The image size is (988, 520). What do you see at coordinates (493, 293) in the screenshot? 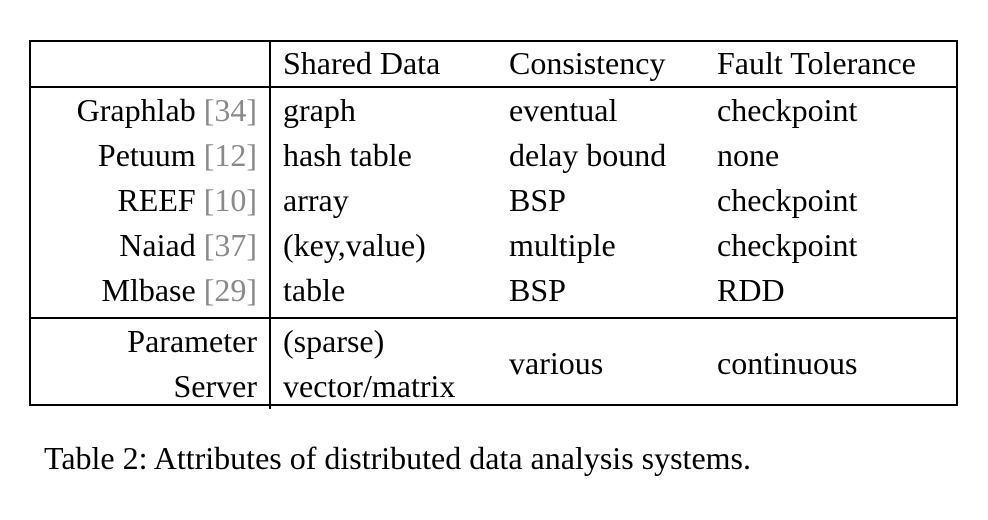
I see `table-row: Mlbase [29] table BSP RDD` at bounding box center [493, 293].